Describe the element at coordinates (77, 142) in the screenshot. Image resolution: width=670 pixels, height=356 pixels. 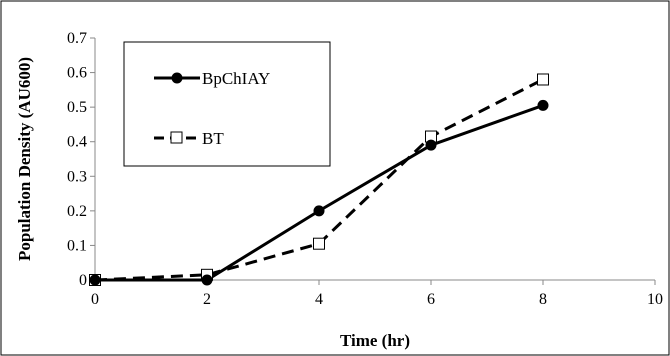
I see `y-tick-label: 0.4` at that location.